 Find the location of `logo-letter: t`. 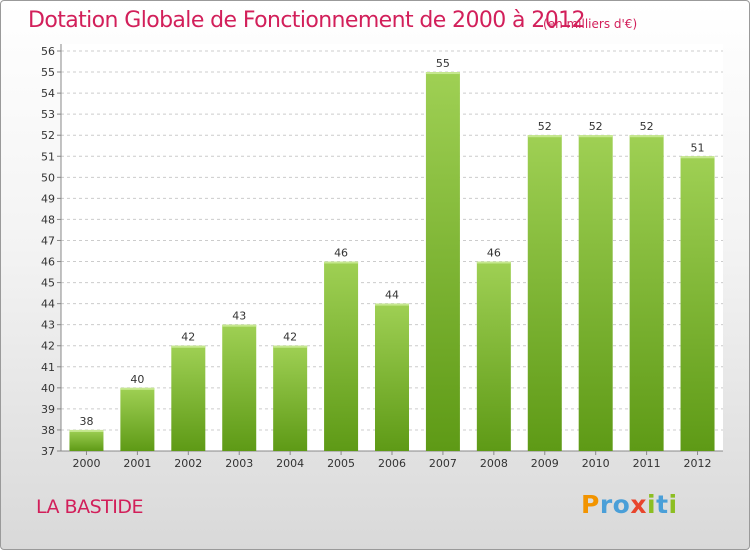

logo-letter: t is located at coordinates (662, 504).